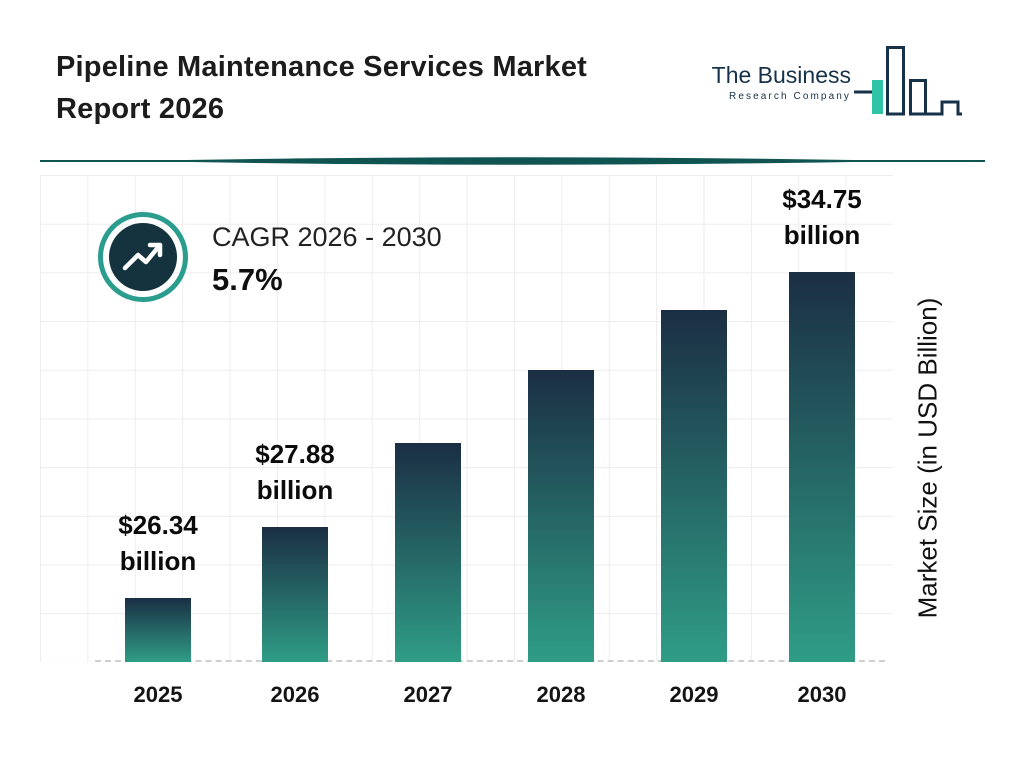  I want to click on value-label-2025: $26.34 billion, so click(158, 544).